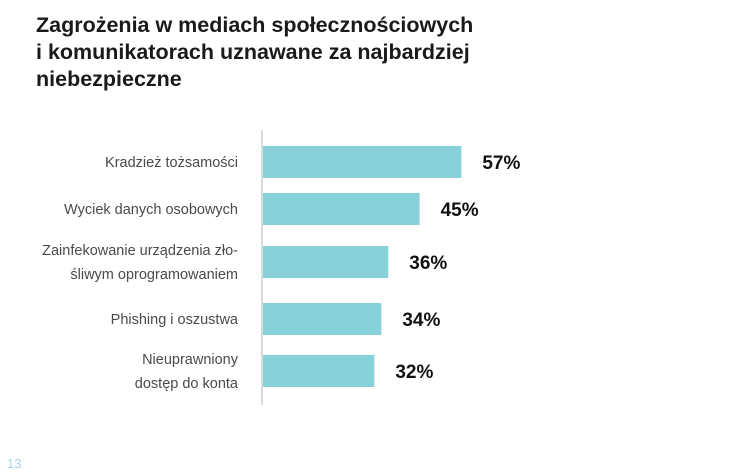 Image resolution: width=751 pixels, height=475 pixels. Describe the element at coordinates (501, 163) in the screenshot. I see `value-label: 57%` at that location.